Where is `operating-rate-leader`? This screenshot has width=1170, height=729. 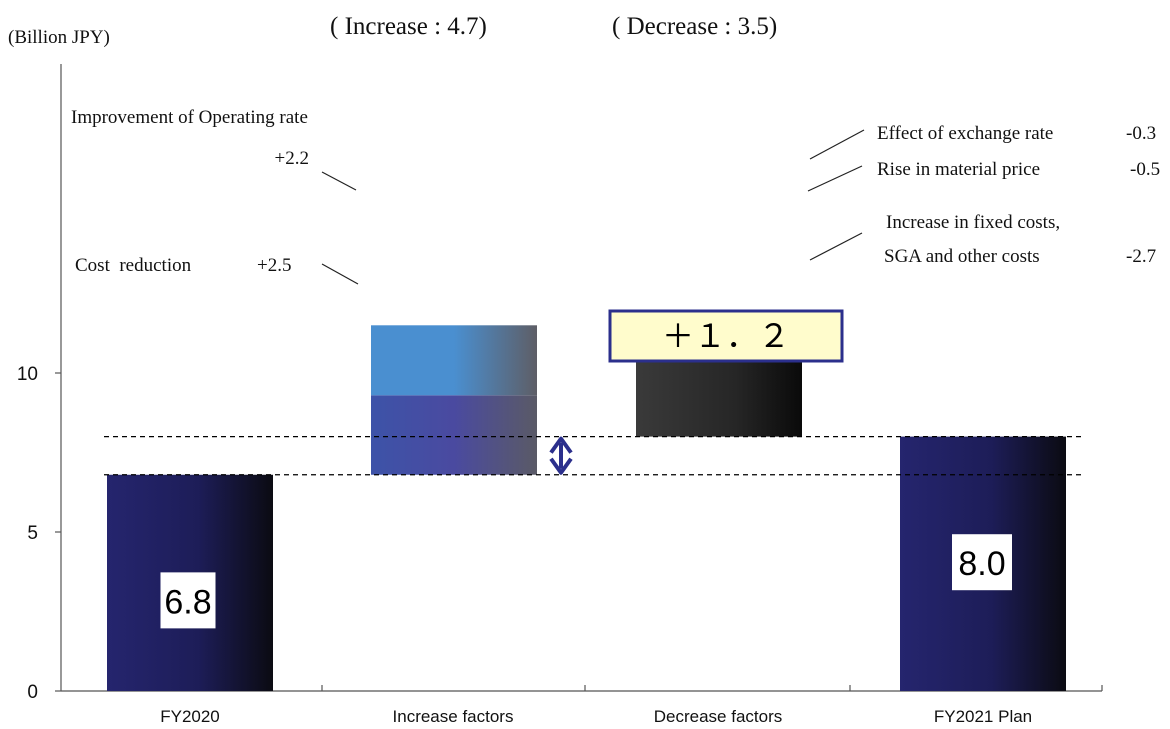 operating-rate-leader is located at coordinates (339, 181).